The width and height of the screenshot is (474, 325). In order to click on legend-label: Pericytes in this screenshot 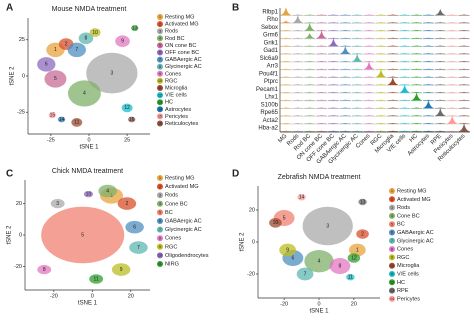, I will do `click(176, 117)`.